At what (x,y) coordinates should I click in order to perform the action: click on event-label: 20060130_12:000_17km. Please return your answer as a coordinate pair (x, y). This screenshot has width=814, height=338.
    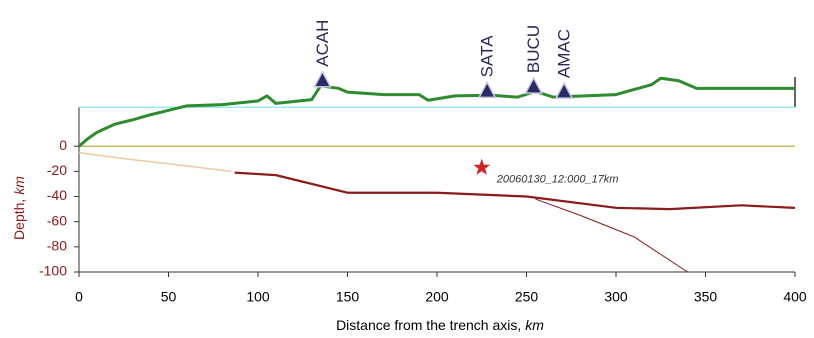
    Looking at the image, I should click on (557, 179).